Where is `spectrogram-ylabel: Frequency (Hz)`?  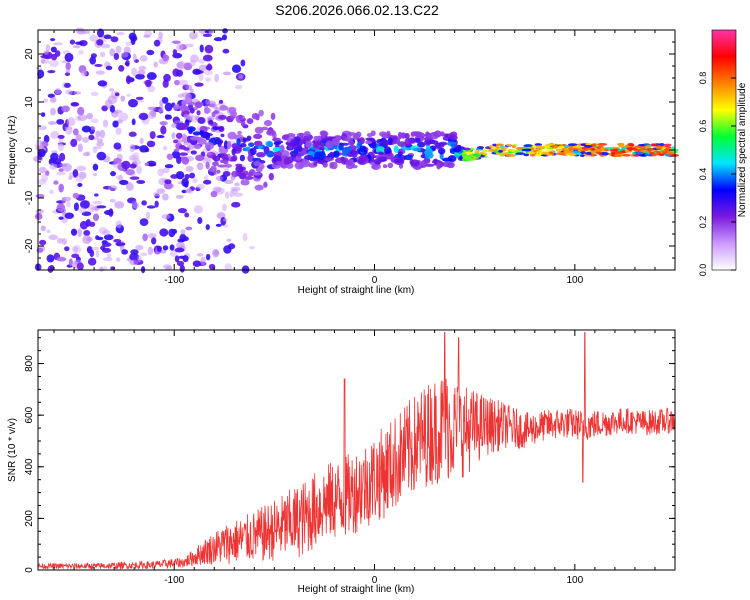
spectrogram-ylabel: Frequency (Hz) is located at coordinates (12, 150).